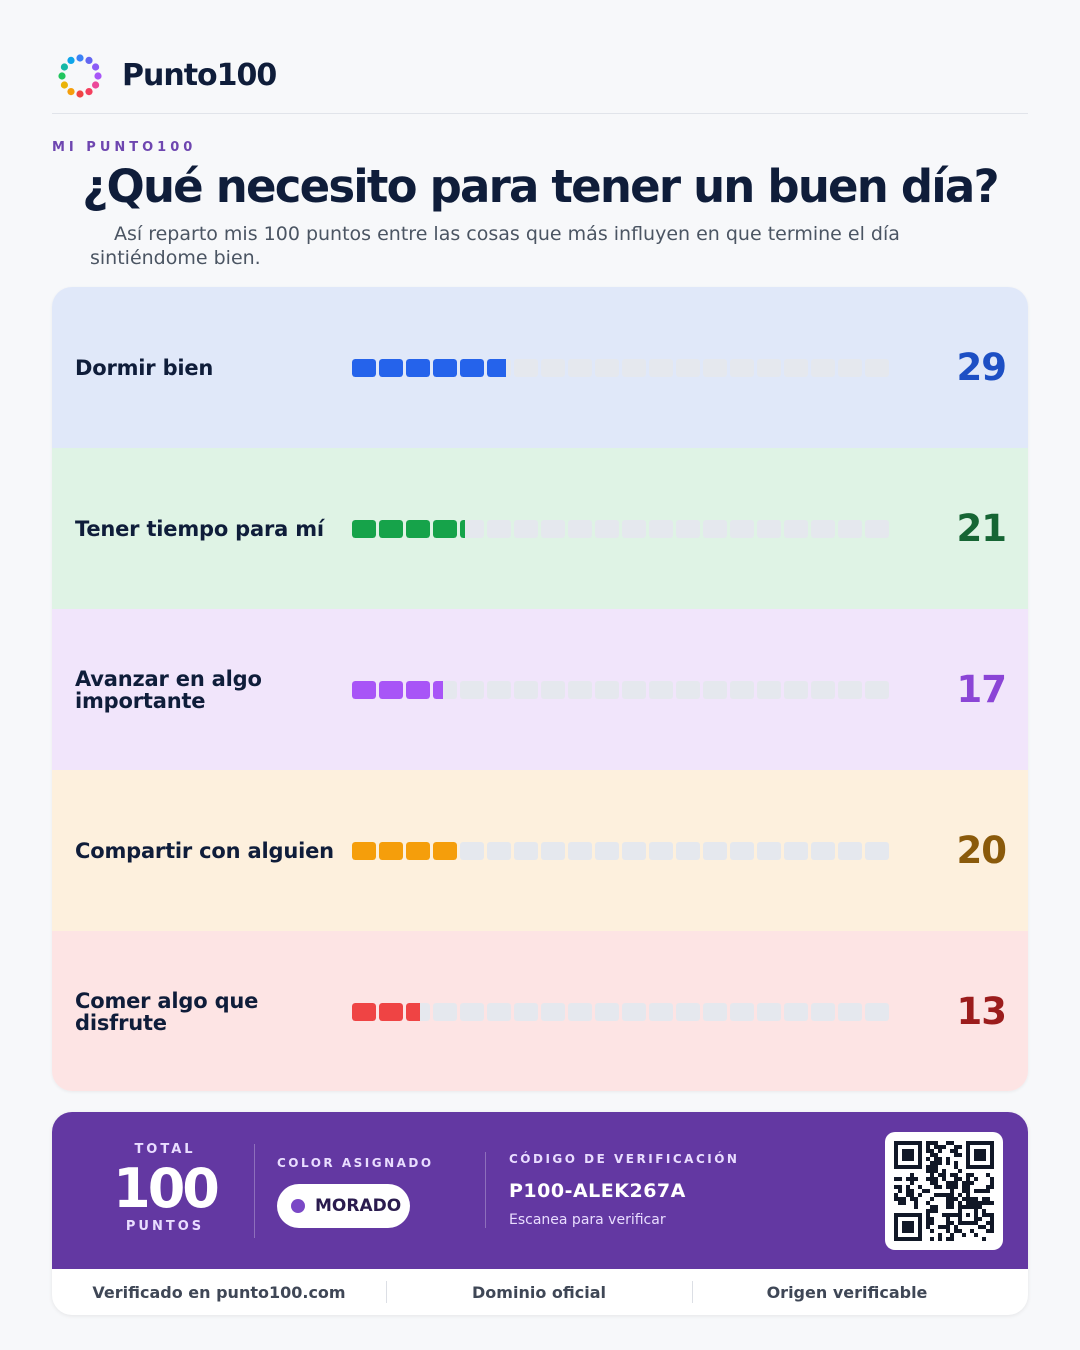 This screenshot has width=1080, height=1350. Describe the element at coordinates (199, 75) in the screenshot. I see `brand-name: Punto100` at that location.